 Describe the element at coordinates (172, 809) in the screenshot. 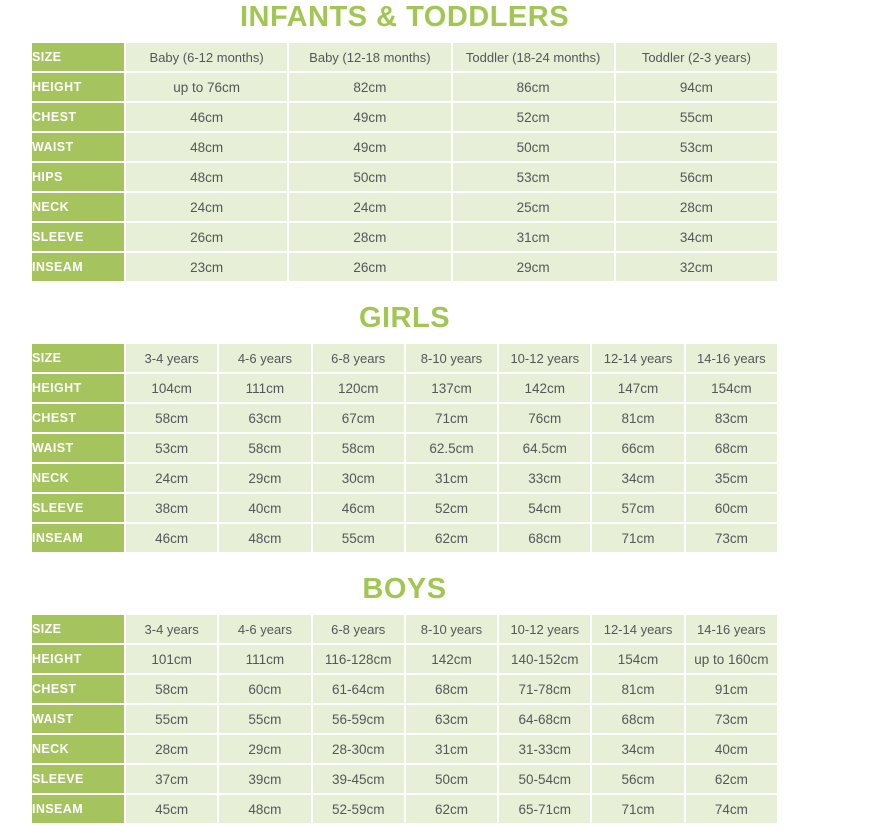

I see `measurement-cell: 45cm` at that location.